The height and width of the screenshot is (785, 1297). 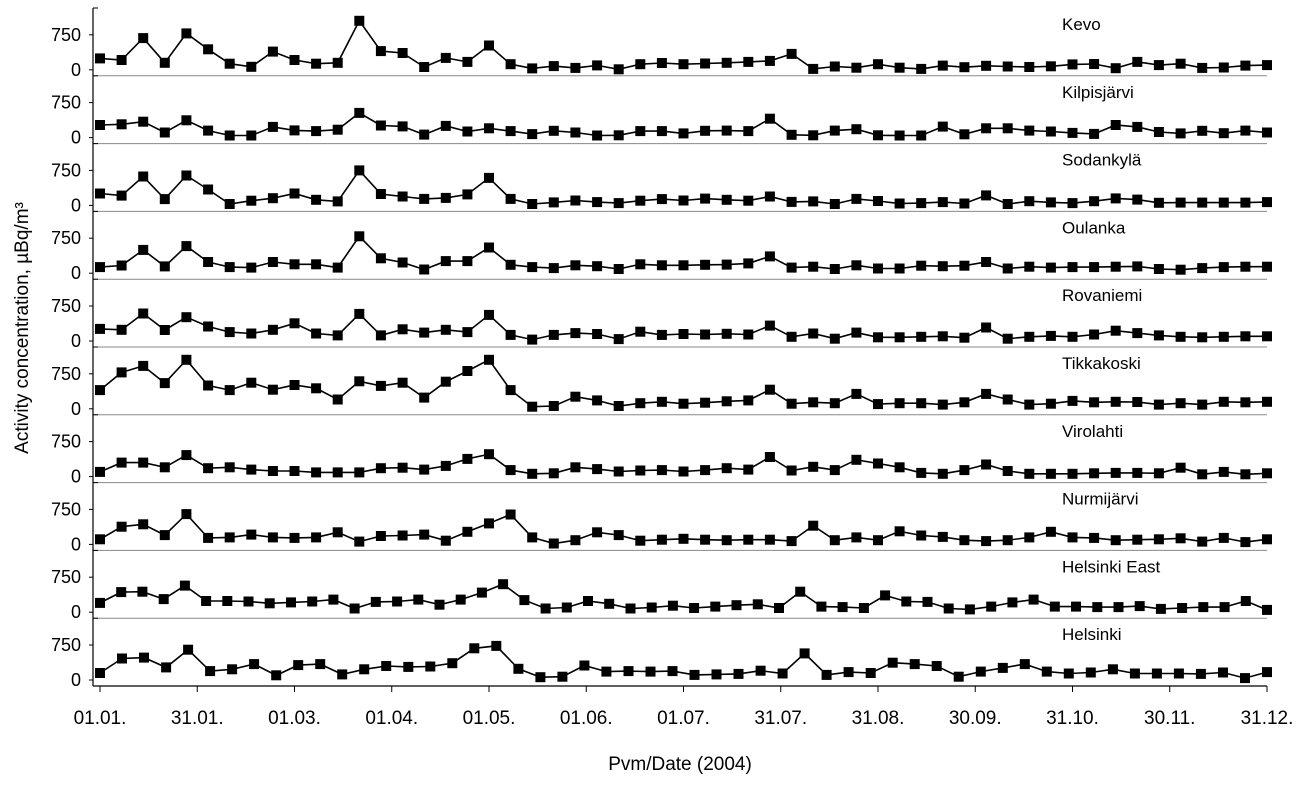 What do you see at coordinates (489, 718) in the screenshot?
I see `x-tick-label: 01.05.` at bounding box center [489, 718].